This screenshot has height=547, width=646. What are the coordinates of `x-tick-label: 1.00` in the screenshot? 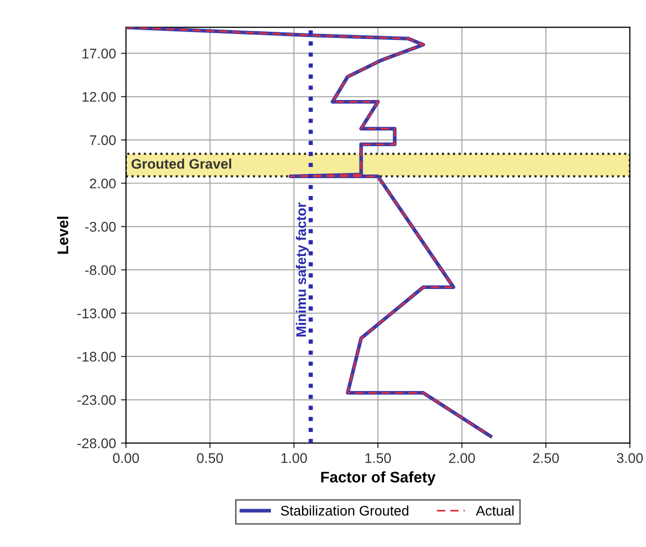 It's located at (294, 458).